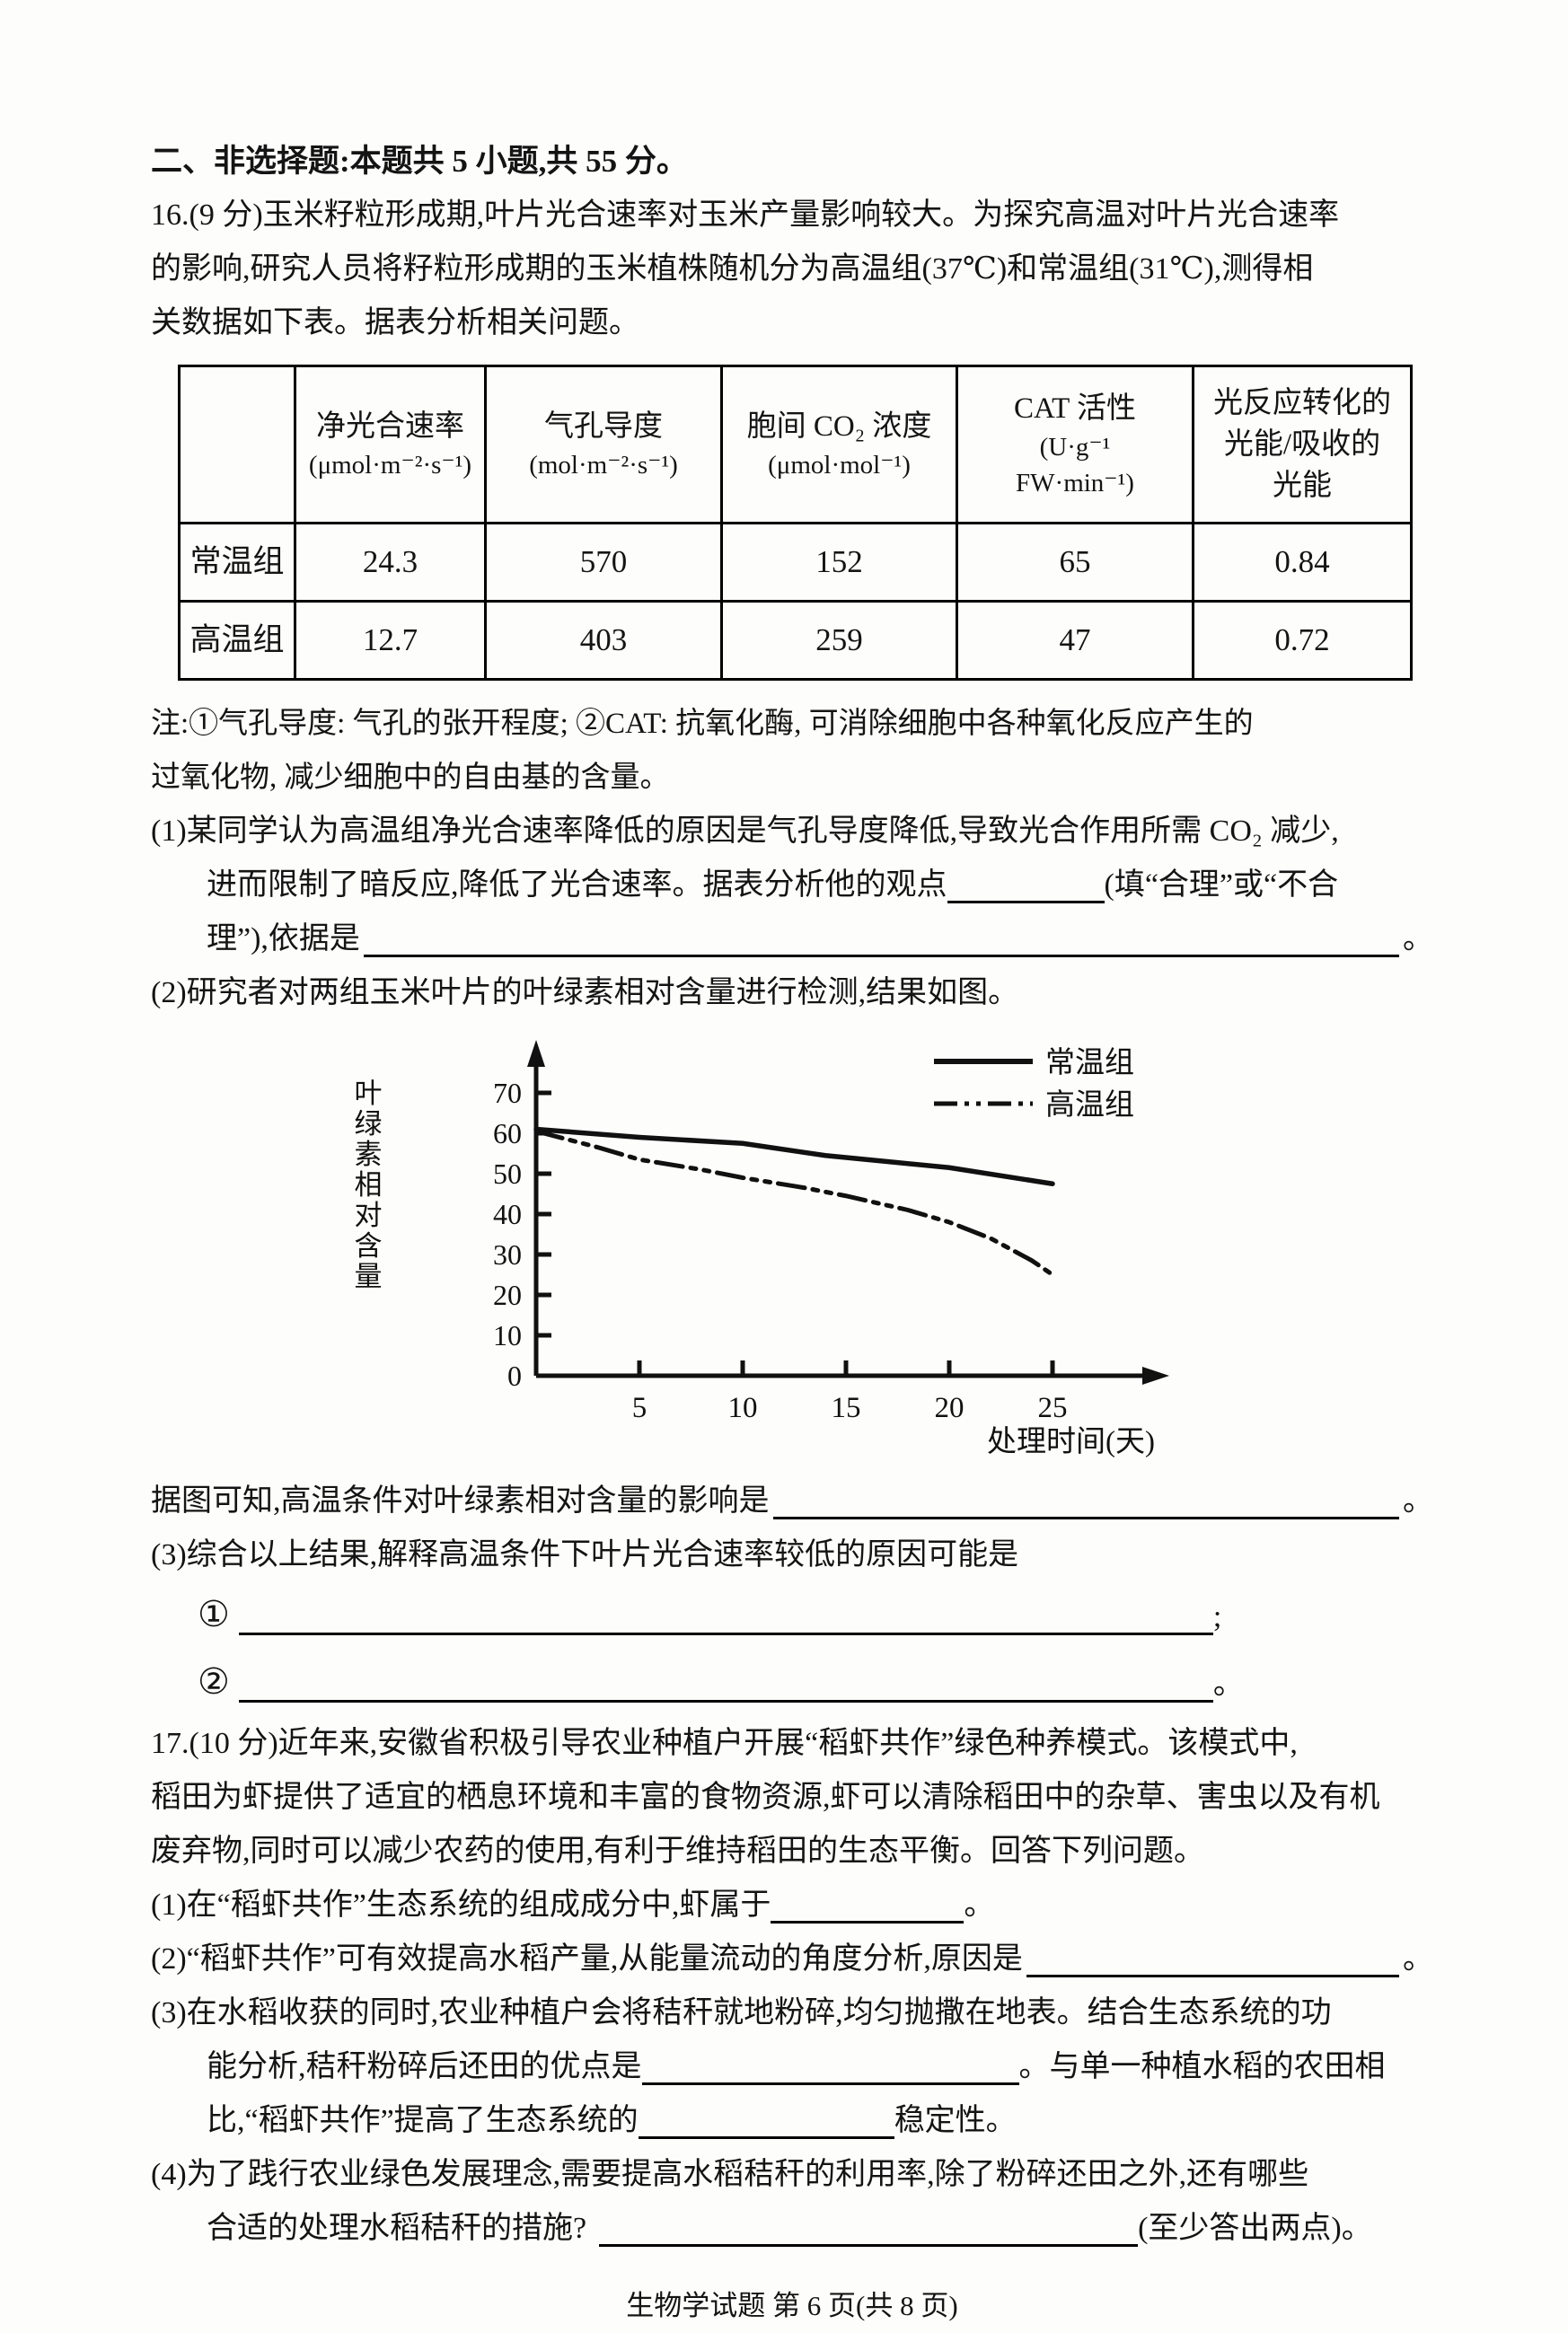  Describe the element at coordinates (369, 1093) in the screenshot. I see `svg-text: 叶` at that location.